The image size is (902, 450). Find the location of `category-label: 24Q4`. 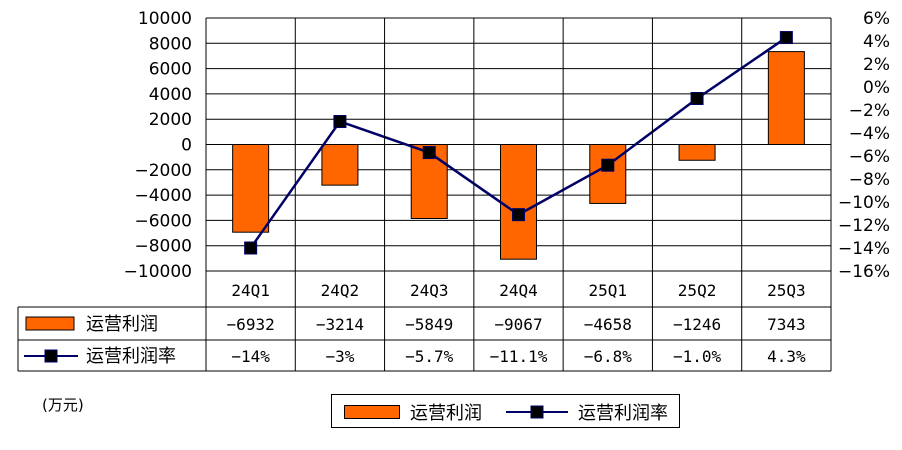

category-label: 24Q4 is located at coordinates (518, 290).